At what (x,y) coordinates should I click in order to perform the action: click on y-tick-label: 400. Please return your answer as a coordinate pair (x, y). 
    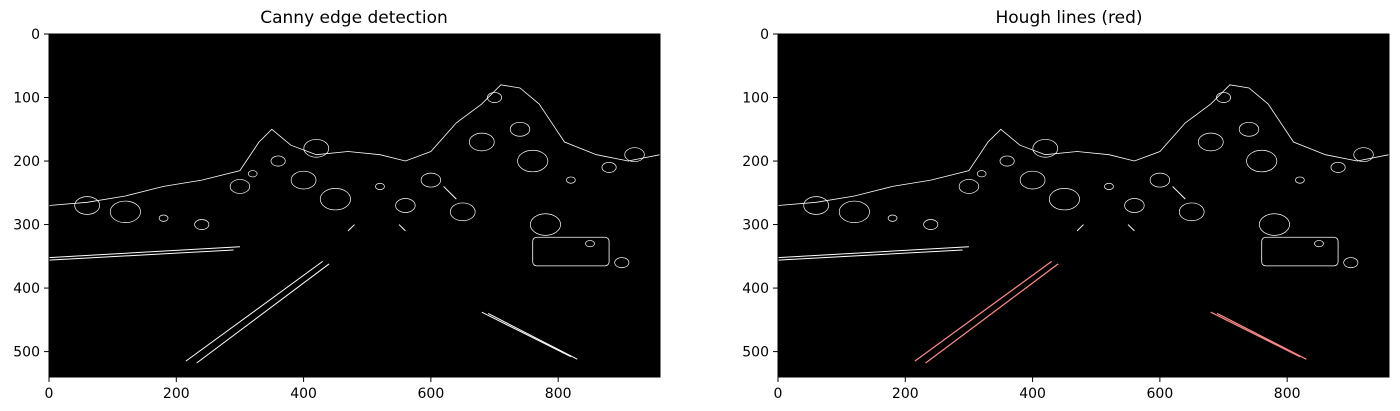
    Looking at the image, I should click on (755, 289).